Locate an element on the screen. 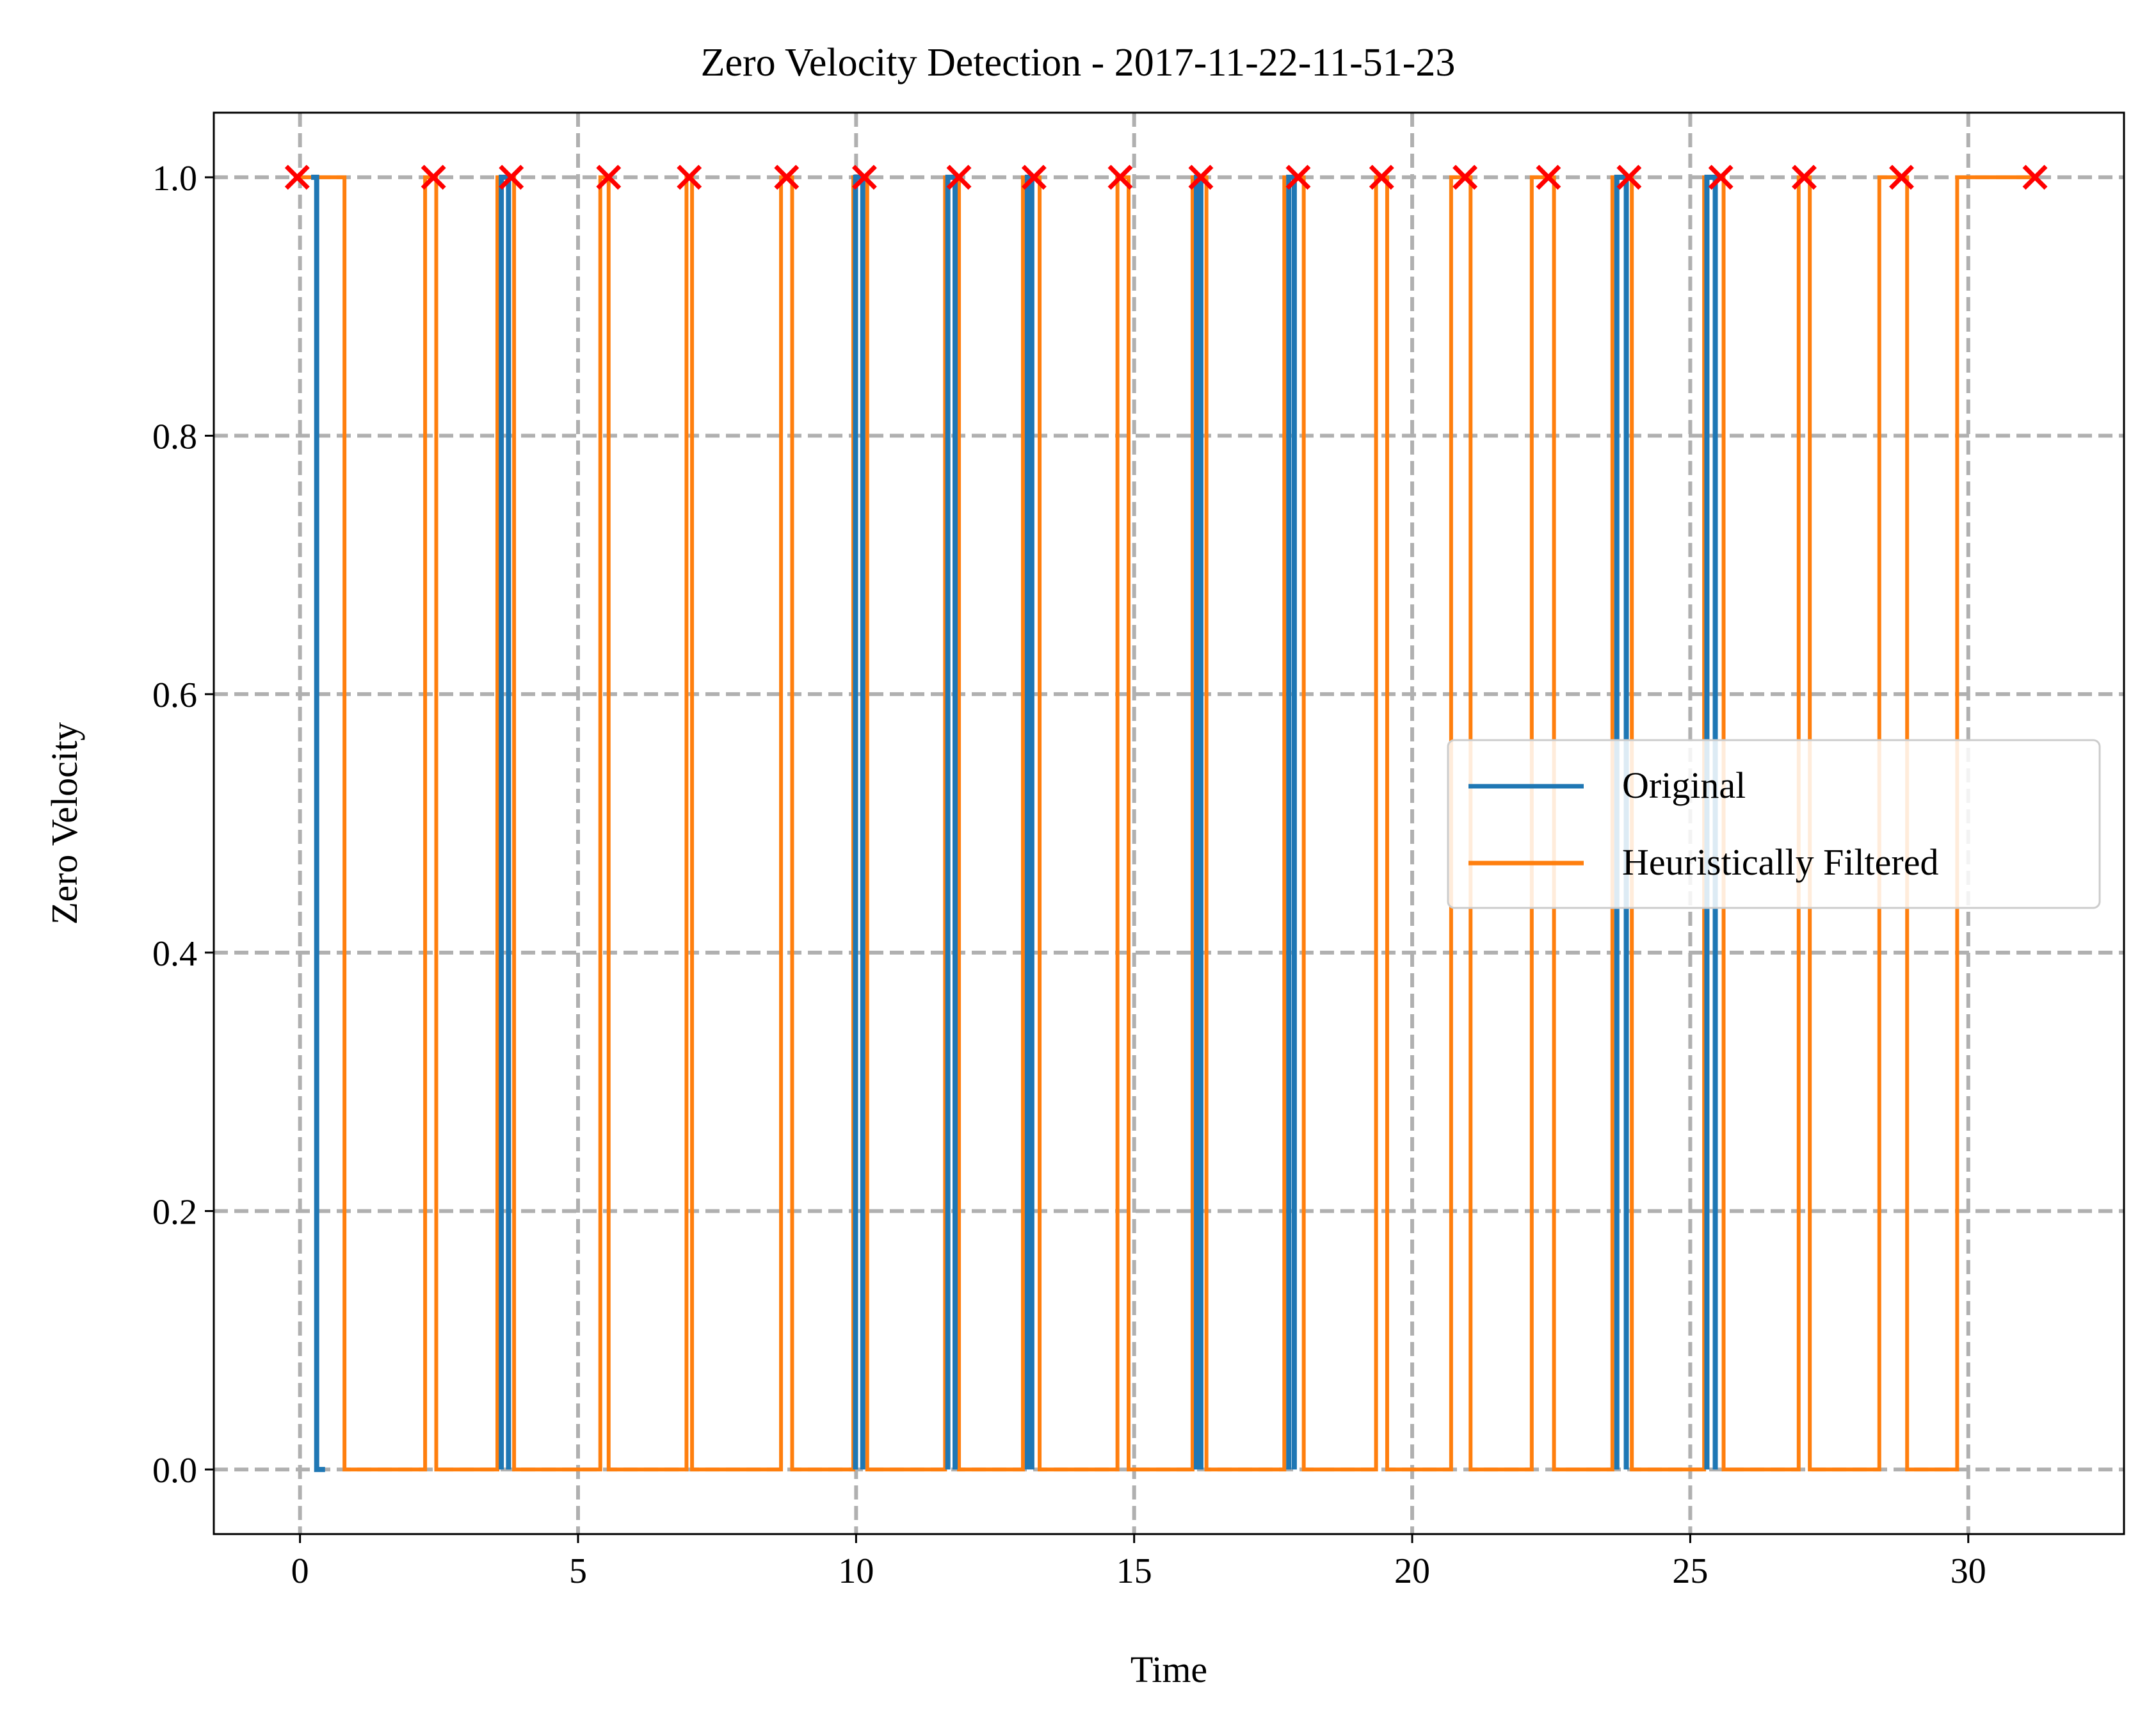 This screenshot has height=1730, width=2156. y-tick-label: 0.4 is located at coordinates (174, 954).